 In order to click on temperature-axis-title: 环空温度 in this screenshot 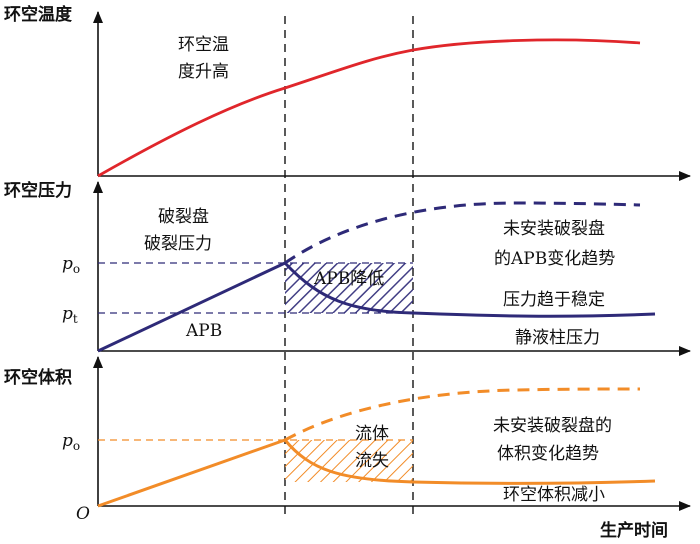, I will do `click(38, 14)`.